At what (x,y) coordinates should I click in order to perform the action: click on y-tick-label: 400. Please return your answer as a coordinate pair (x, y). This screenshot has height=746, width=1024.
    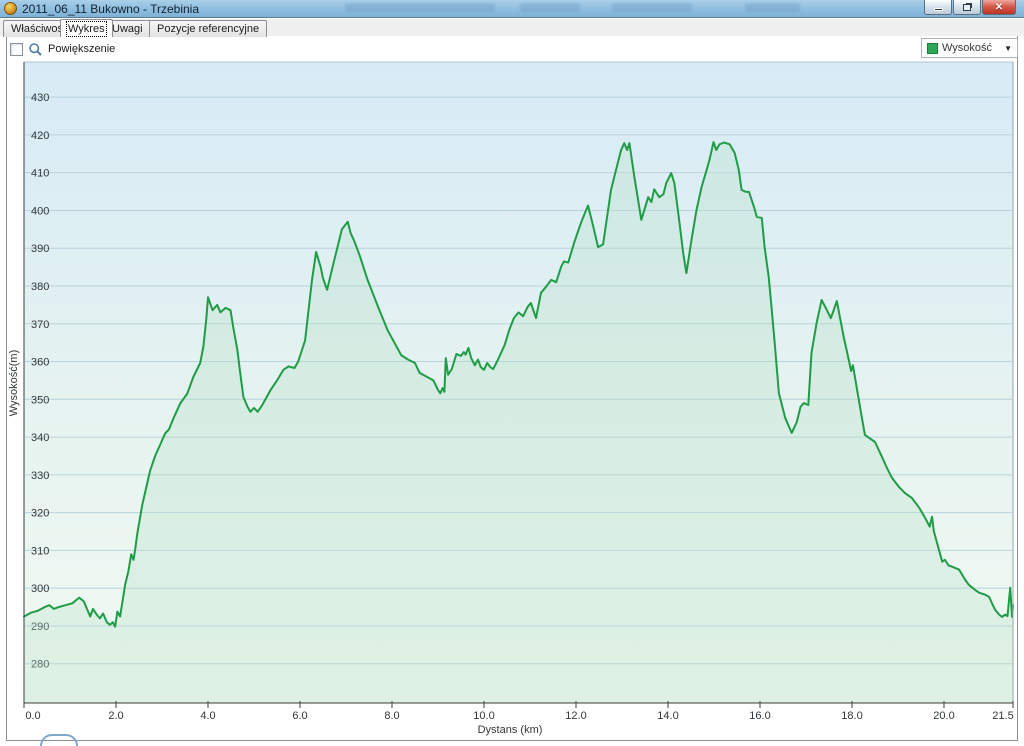
    Looking at the image, I should click on (40, 211).